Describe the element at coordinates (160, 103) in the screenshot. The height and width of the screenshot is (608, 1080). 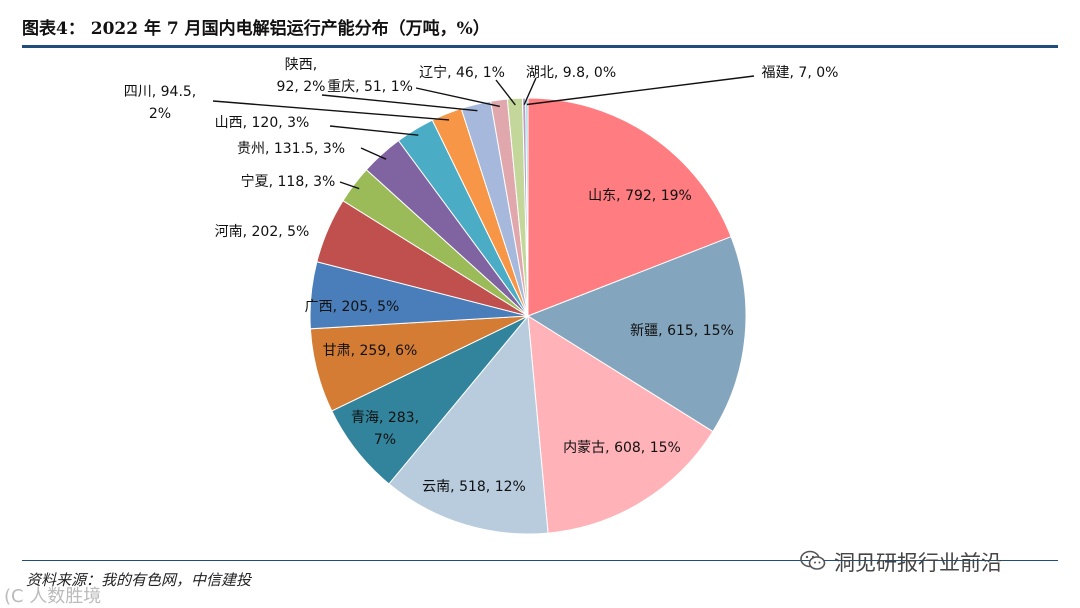
I see `slice-label-12: 四川, 94.5, 2%` at that location.